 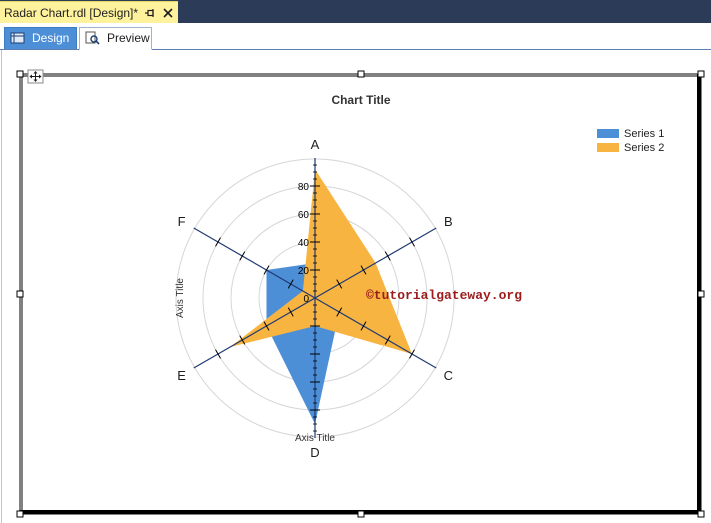 What do you see at coordinates (355, 49) in the screenshot?
I see `tab-strip-divider` at bounding box center [355, 49].